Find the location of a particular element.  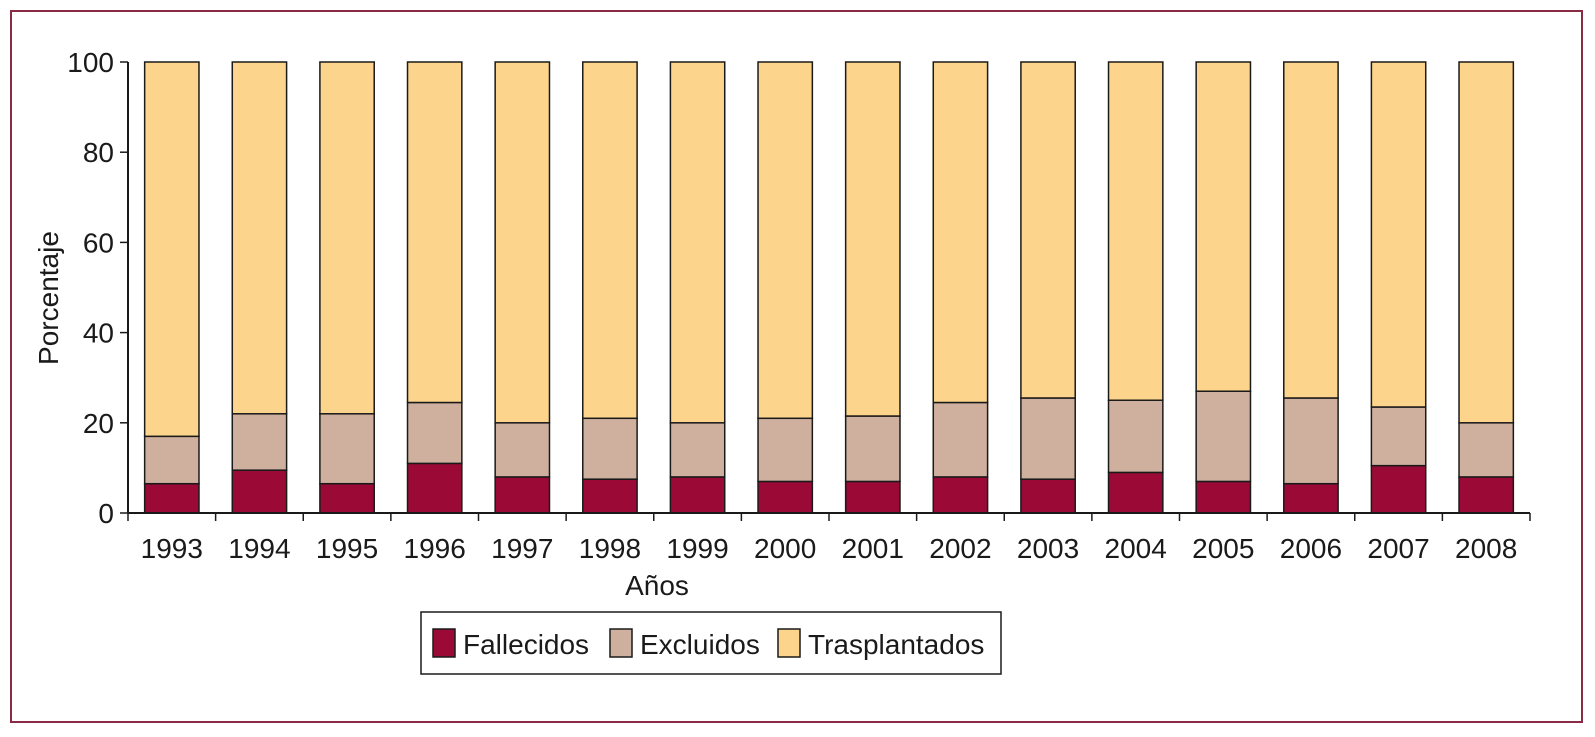

x-tick-label: 1998 is located at coordinates (610, 548).